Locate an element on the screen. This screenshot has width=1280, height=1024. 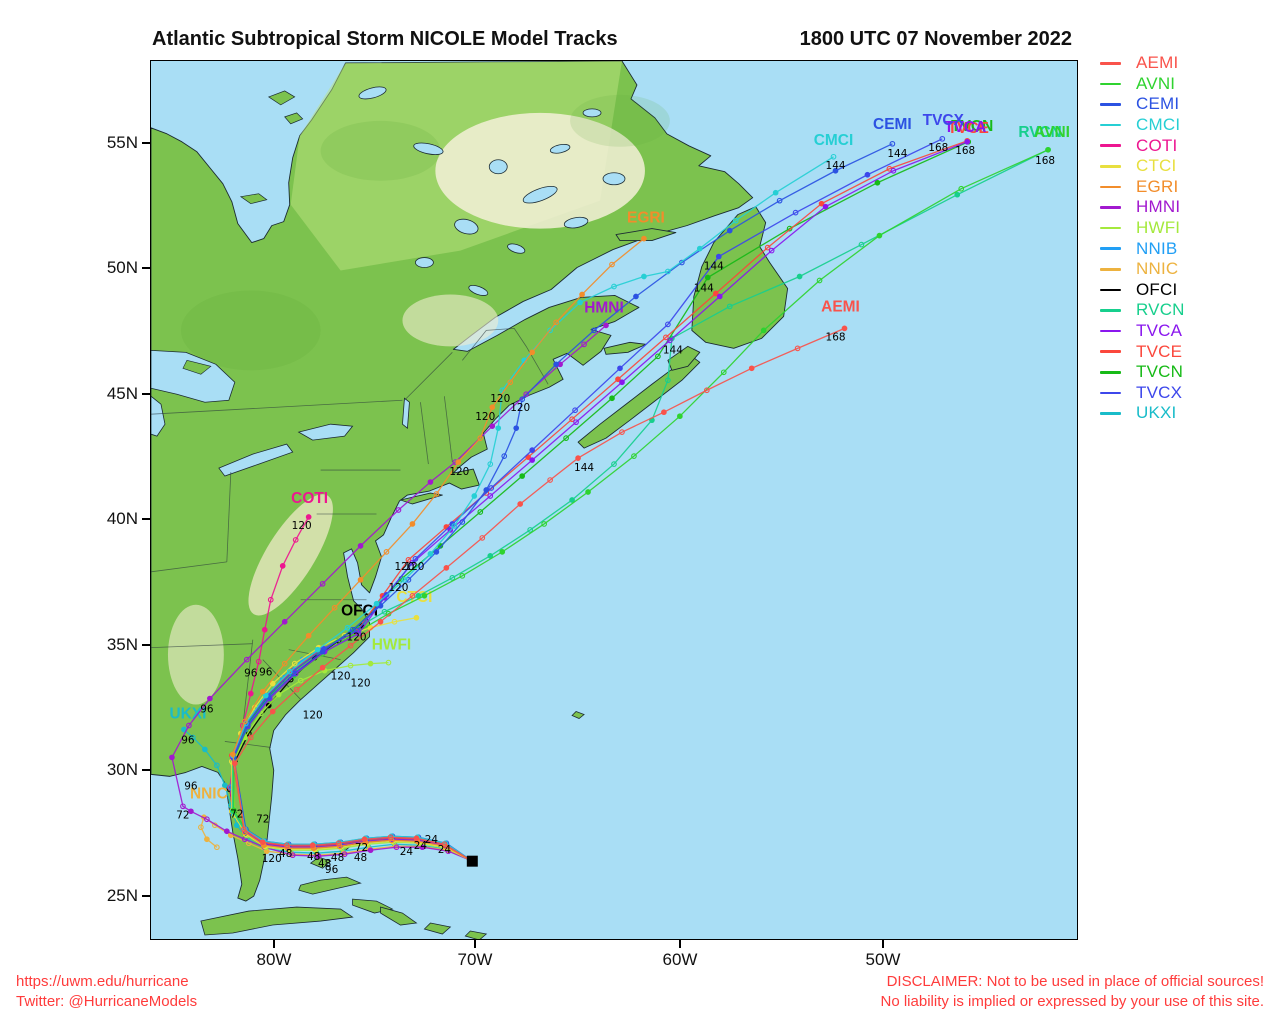
legend-label-tvce: TVCE is located at coordinates (1159, 351).